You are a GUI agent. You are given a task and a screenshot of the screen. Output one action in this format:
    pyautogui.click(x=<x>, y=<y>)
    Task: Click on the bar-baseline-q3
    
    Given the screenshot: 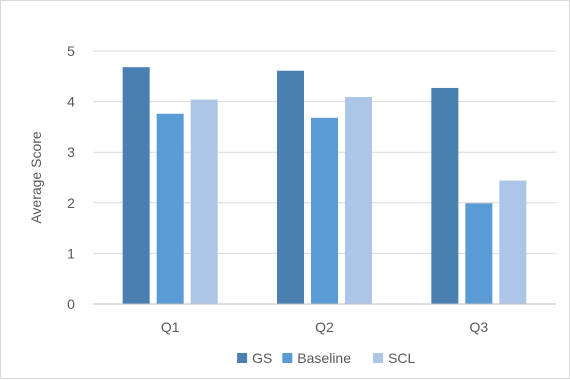 What is the action you would take?
    pyautogui.click(x=479, y=253)
    